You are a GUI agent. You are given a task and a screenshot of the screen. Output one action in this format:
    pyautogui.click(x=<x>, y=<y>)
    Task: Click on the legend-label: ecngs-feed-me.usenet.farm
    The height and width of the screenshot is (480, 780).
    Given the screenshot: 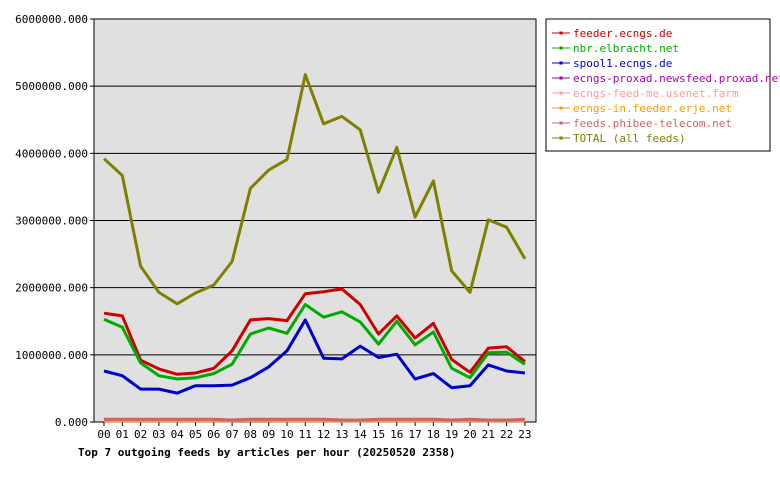 What is the action you would take?
    pyautogui.click(x=656, y=93)
    